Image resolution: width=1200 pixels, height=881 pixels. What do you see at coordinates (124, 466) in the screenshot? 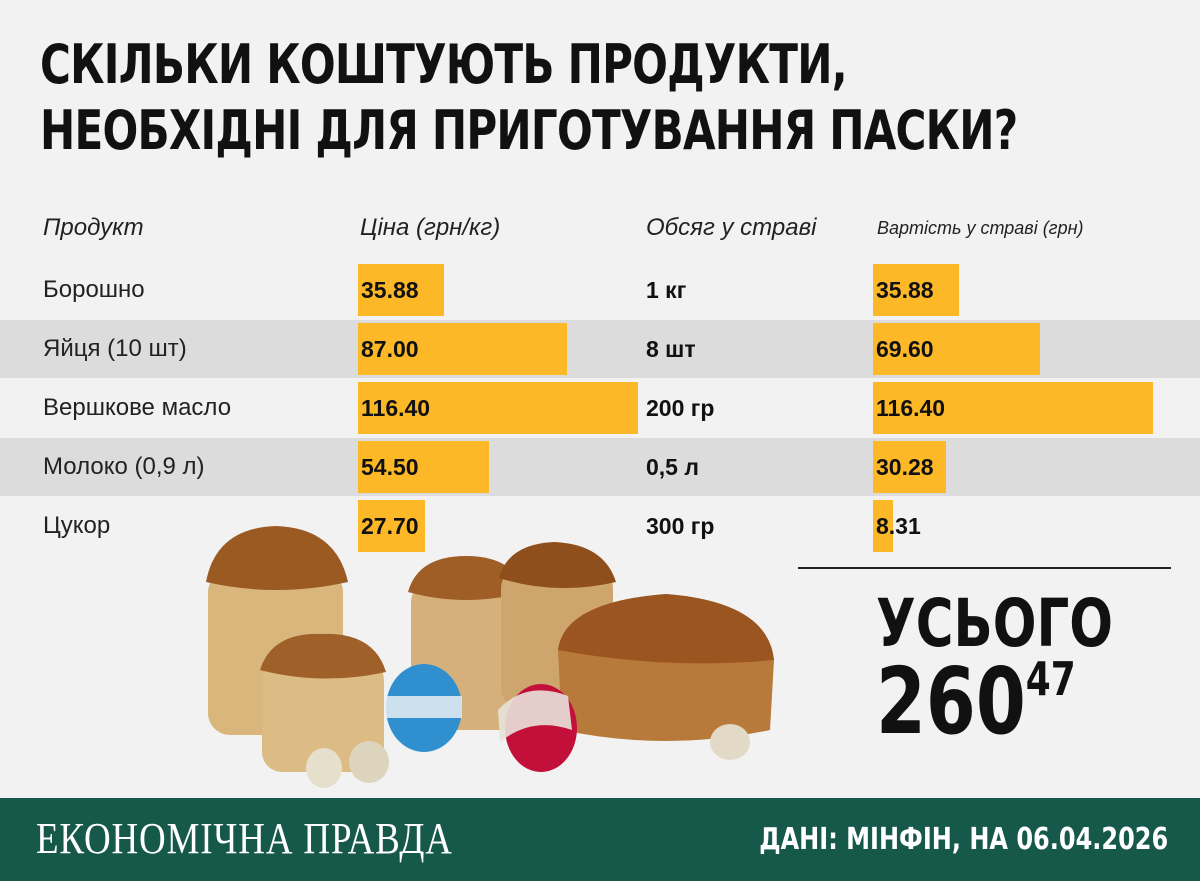
I see `product-name: Молоко (0,9 л)` at bounding box center [124, 466].